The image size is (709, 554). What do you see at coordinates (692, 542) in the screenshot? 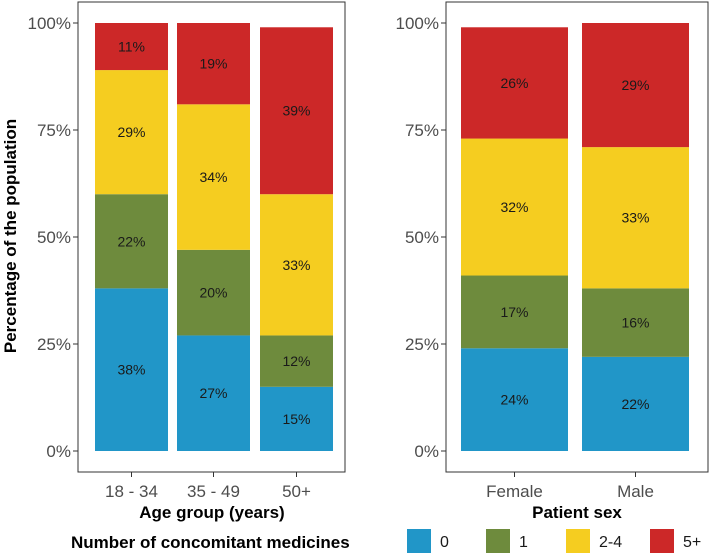
I see `legend-label: 5+` at bounding box center [692, 542].